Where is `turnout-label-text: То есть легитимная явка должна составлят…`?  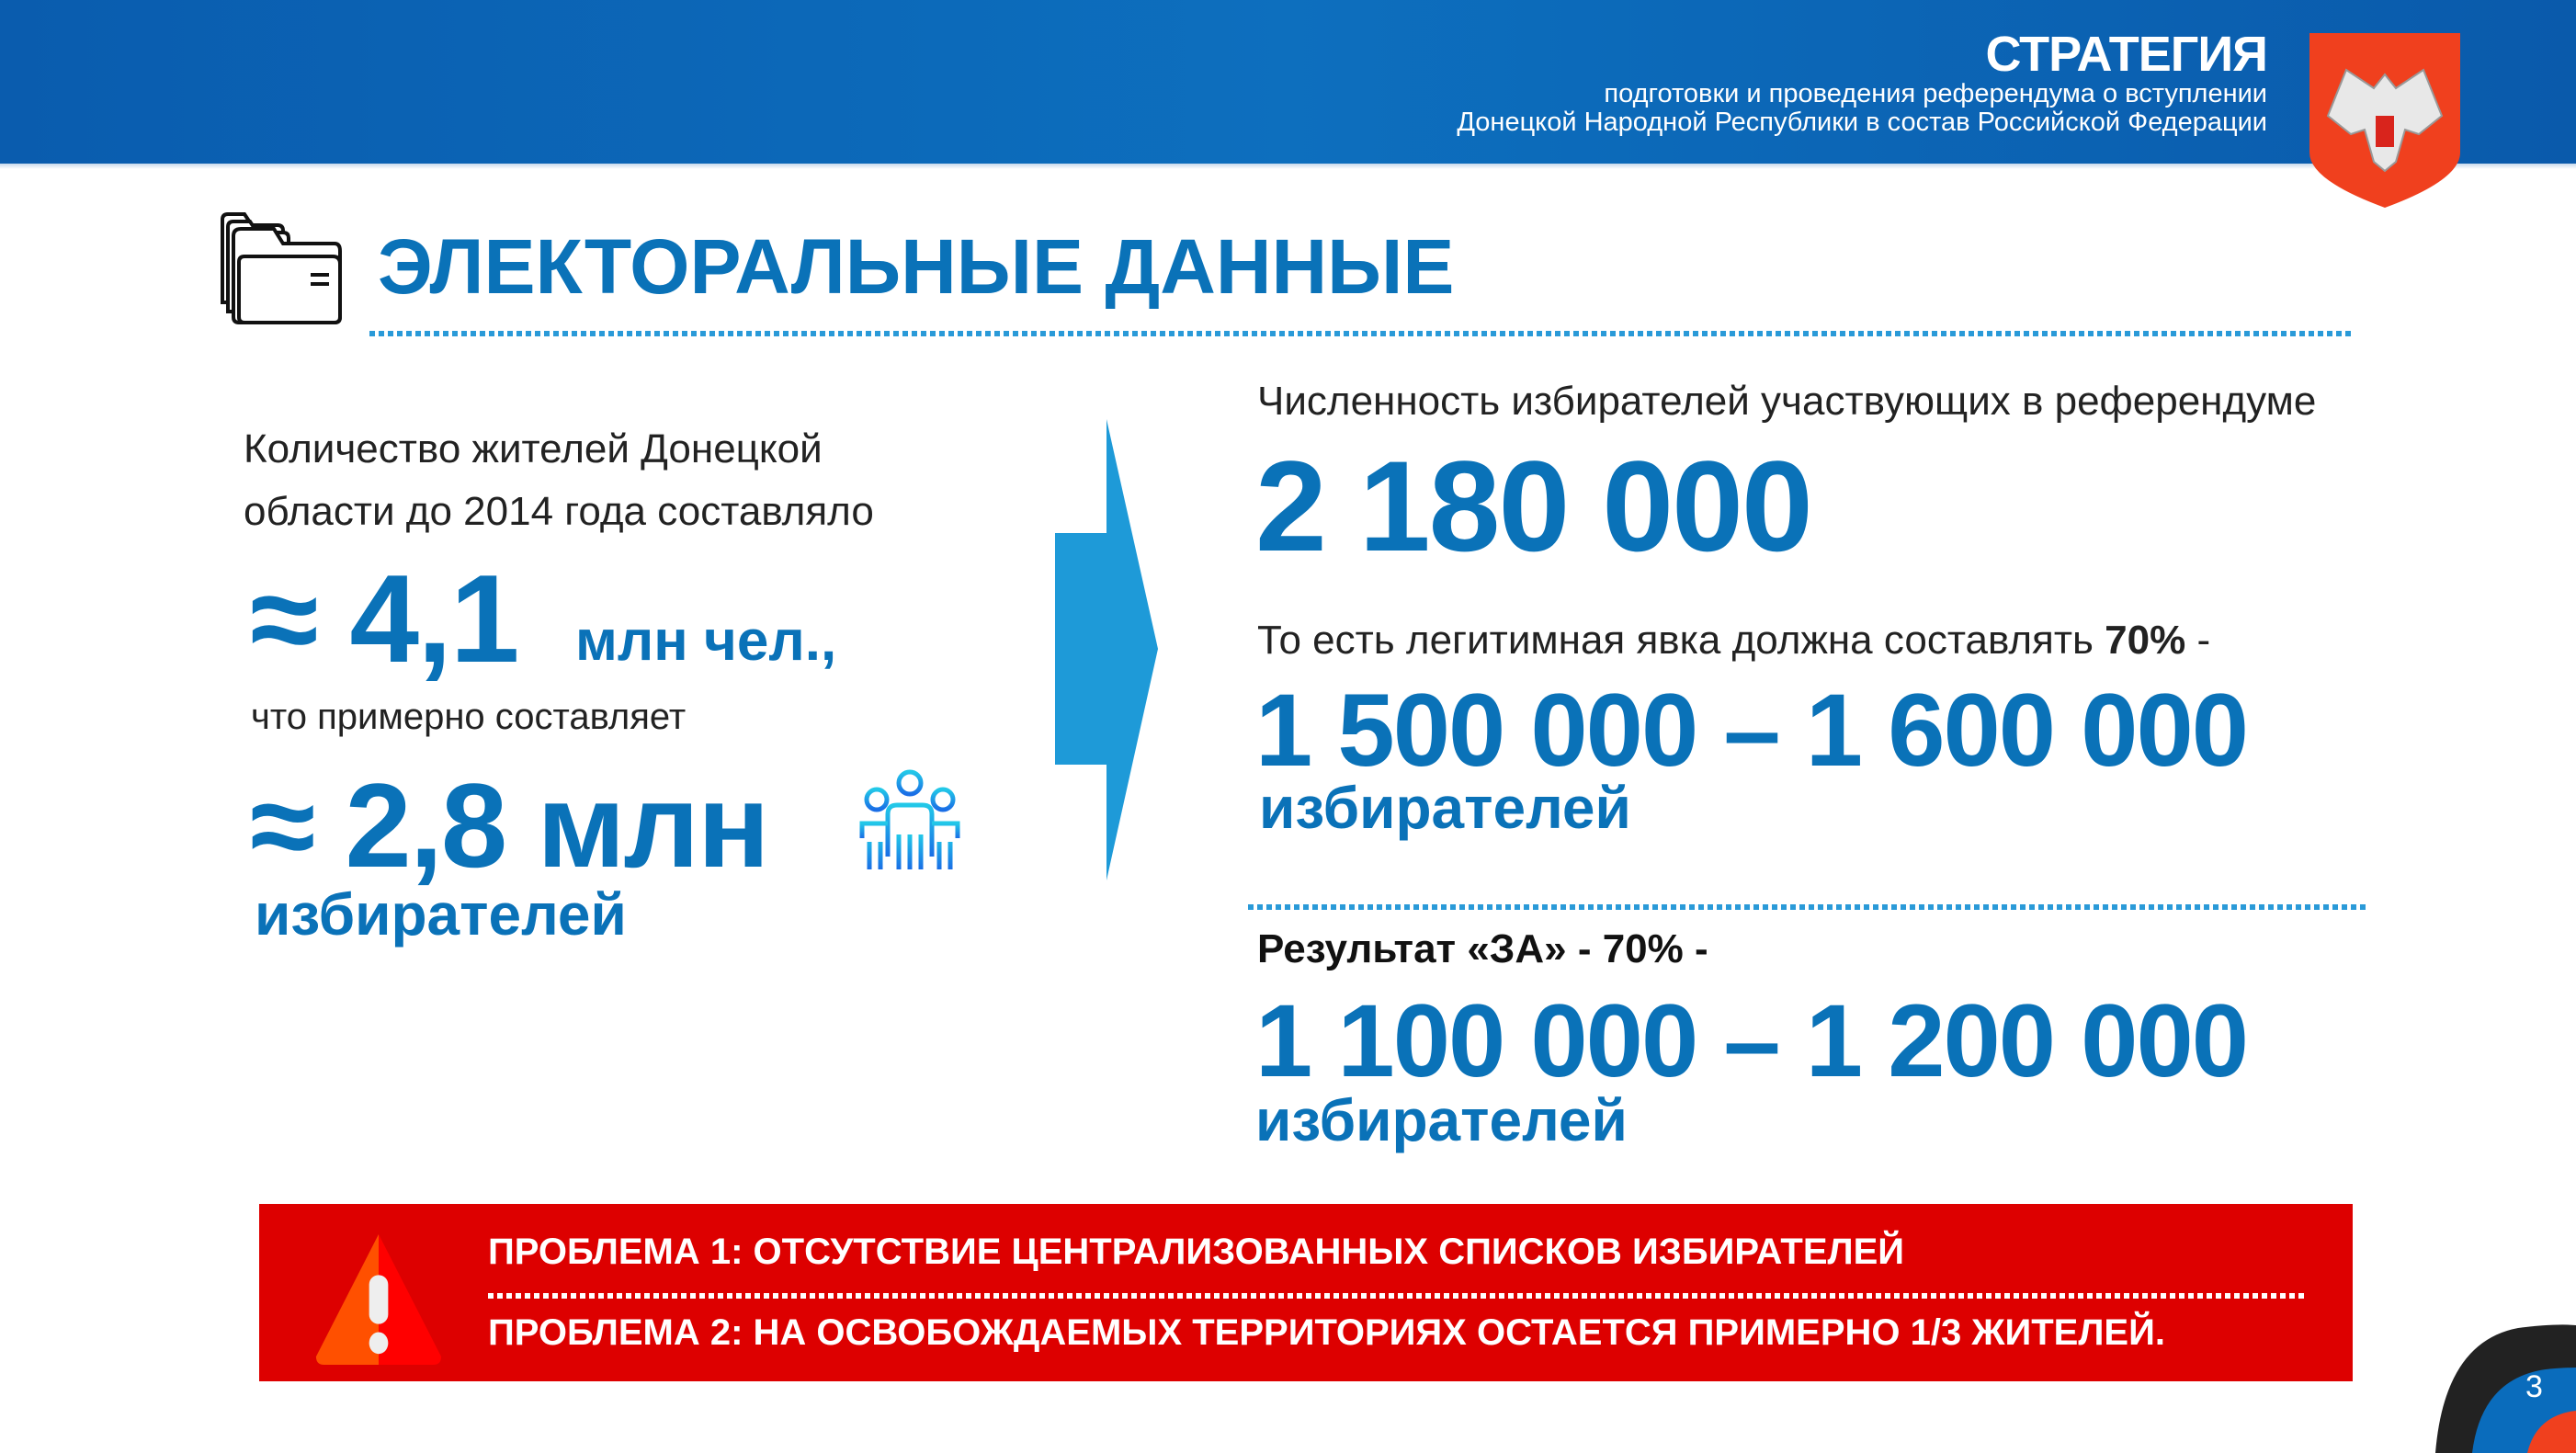 turnout-label-text: То есть легитимная явка должна составлят… is located at coordinates (1675, 640).